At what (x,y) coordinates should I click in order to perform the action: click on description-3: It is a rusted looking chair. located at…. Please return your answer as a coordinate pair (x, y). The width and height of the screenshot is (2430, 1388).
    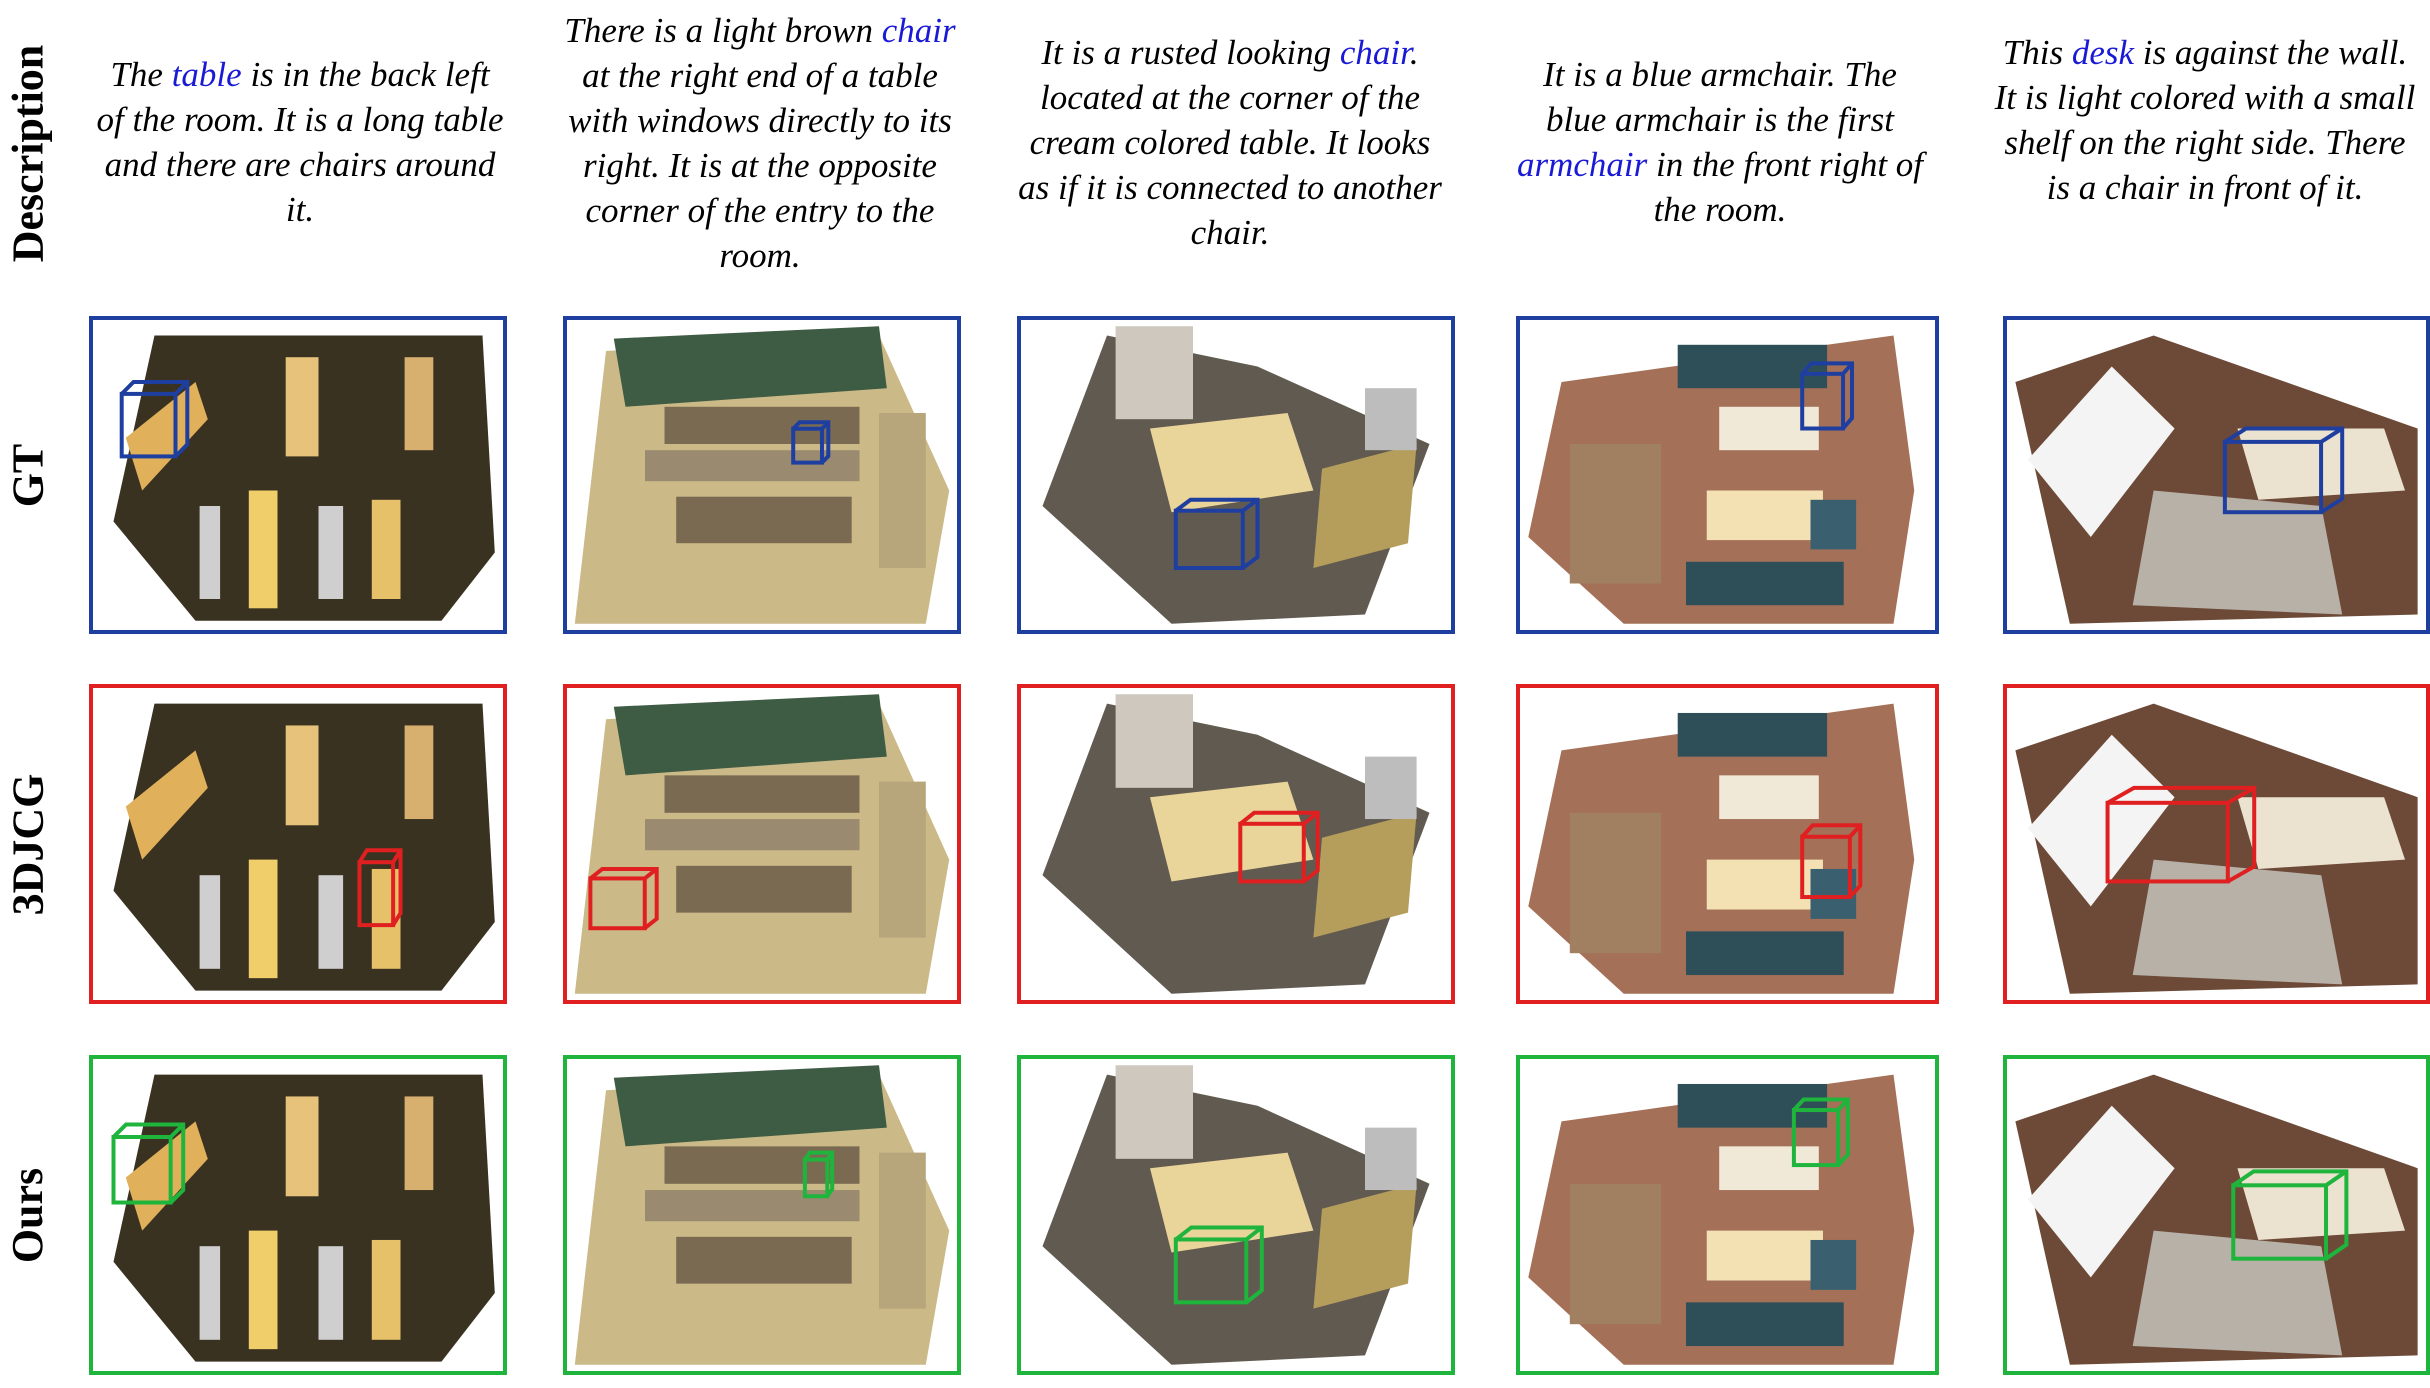
    Looking at the image, I should click on (1230, 142).